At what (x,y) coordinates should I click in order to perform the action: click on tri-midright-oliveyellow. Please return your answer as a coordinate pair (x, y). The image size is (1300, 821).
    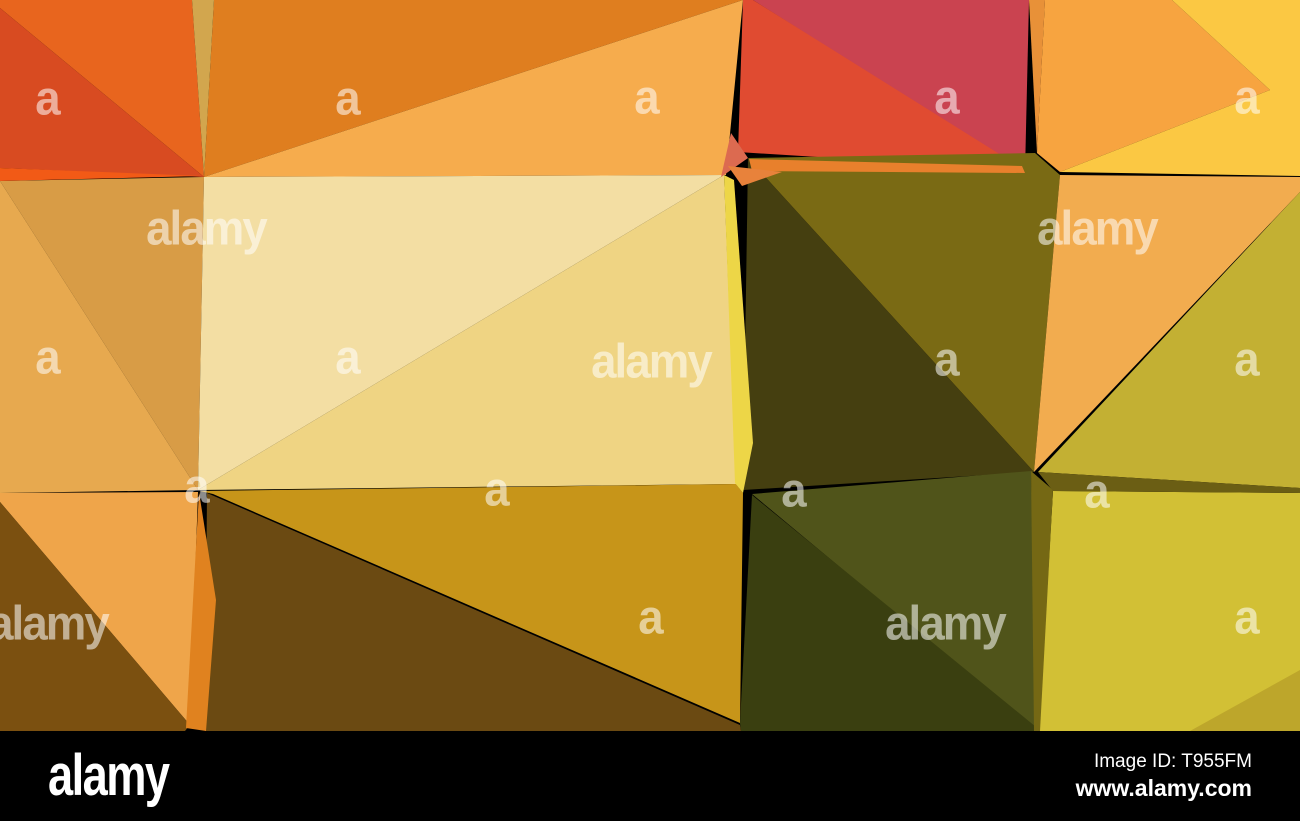
    Looking at the image, I should click on (1169, 340).